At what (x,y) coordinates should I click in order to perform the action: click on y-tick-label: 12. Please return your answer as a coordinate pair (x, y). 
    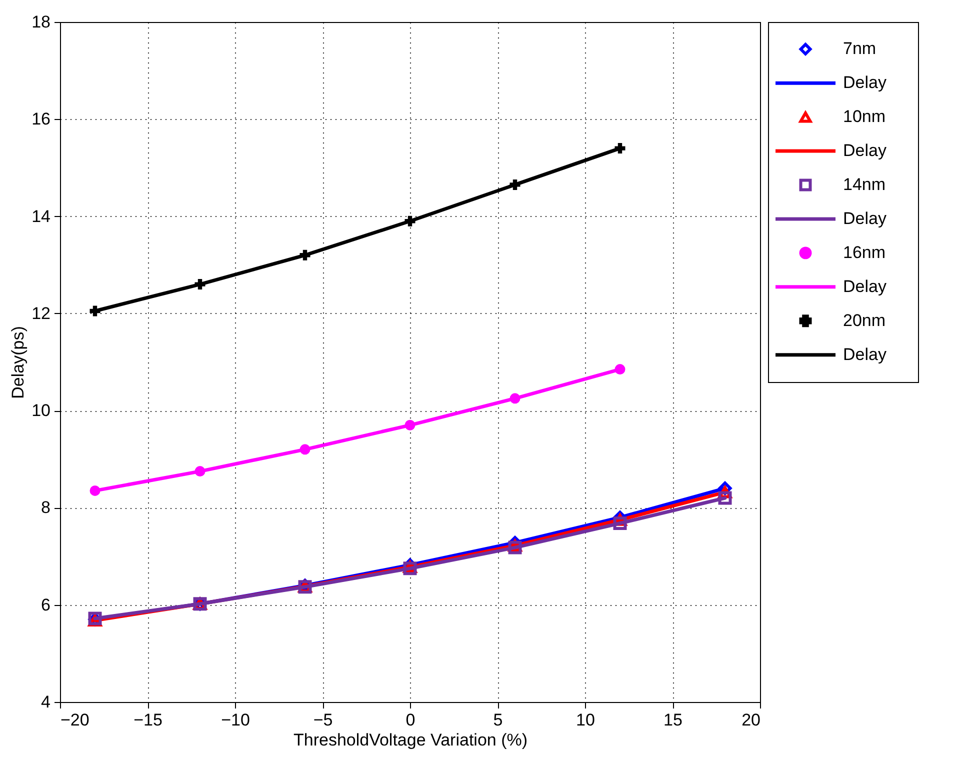
    Looking at the image, I should click on (41, 313).